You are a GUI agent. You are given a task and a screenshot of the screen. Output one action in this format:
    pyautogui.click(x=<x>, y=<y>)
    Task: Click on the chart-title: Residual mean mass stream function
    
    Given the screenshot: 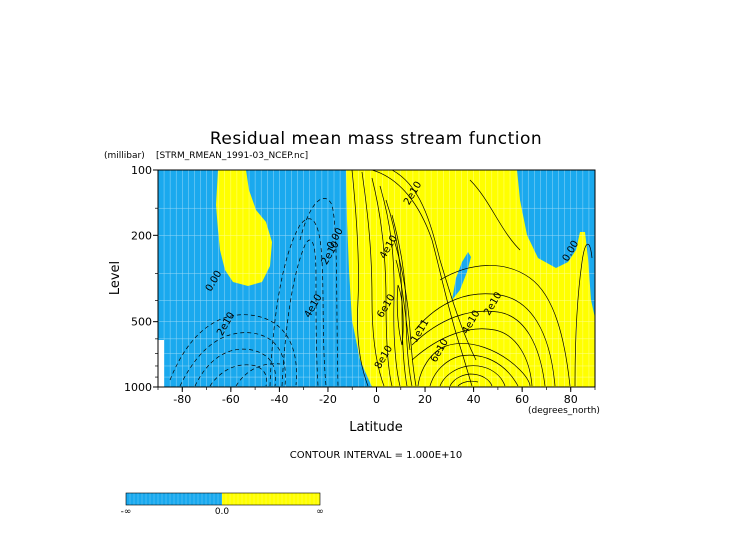 What is the action you would take?
    pyautogui.click(x=376, y=139)
    